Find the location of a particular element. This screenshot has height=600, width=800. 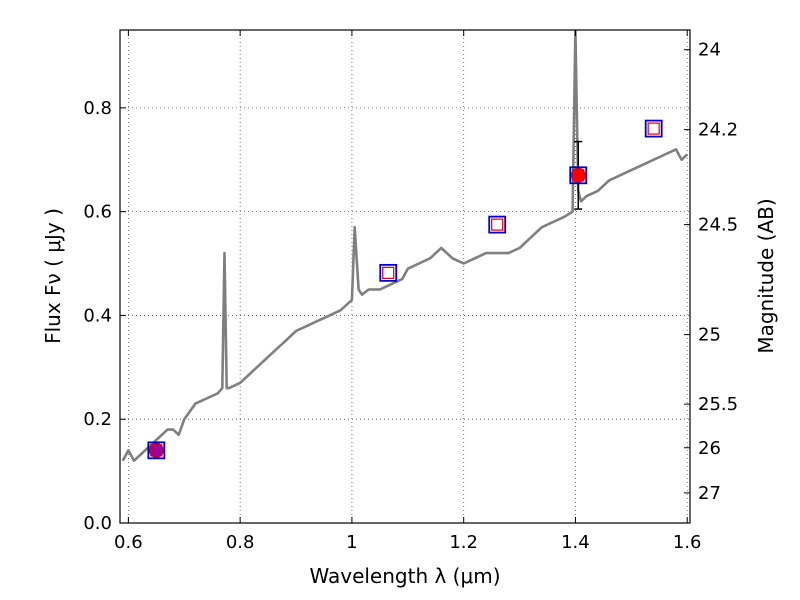

y2-tick-label: 26 is located at coordinates (709, 448).